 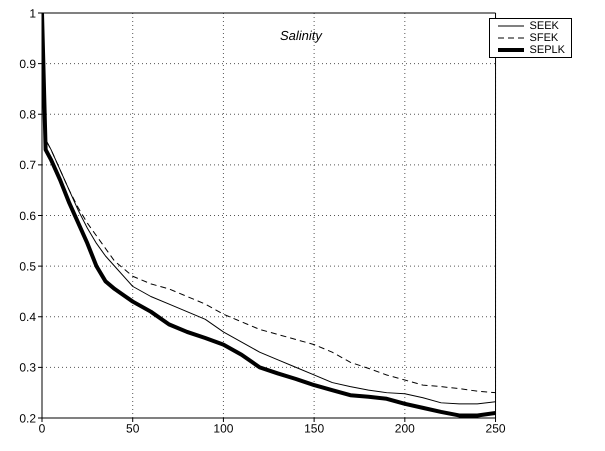 I want to click on y-tick-label: 0.4, so click(x=27, y=317).